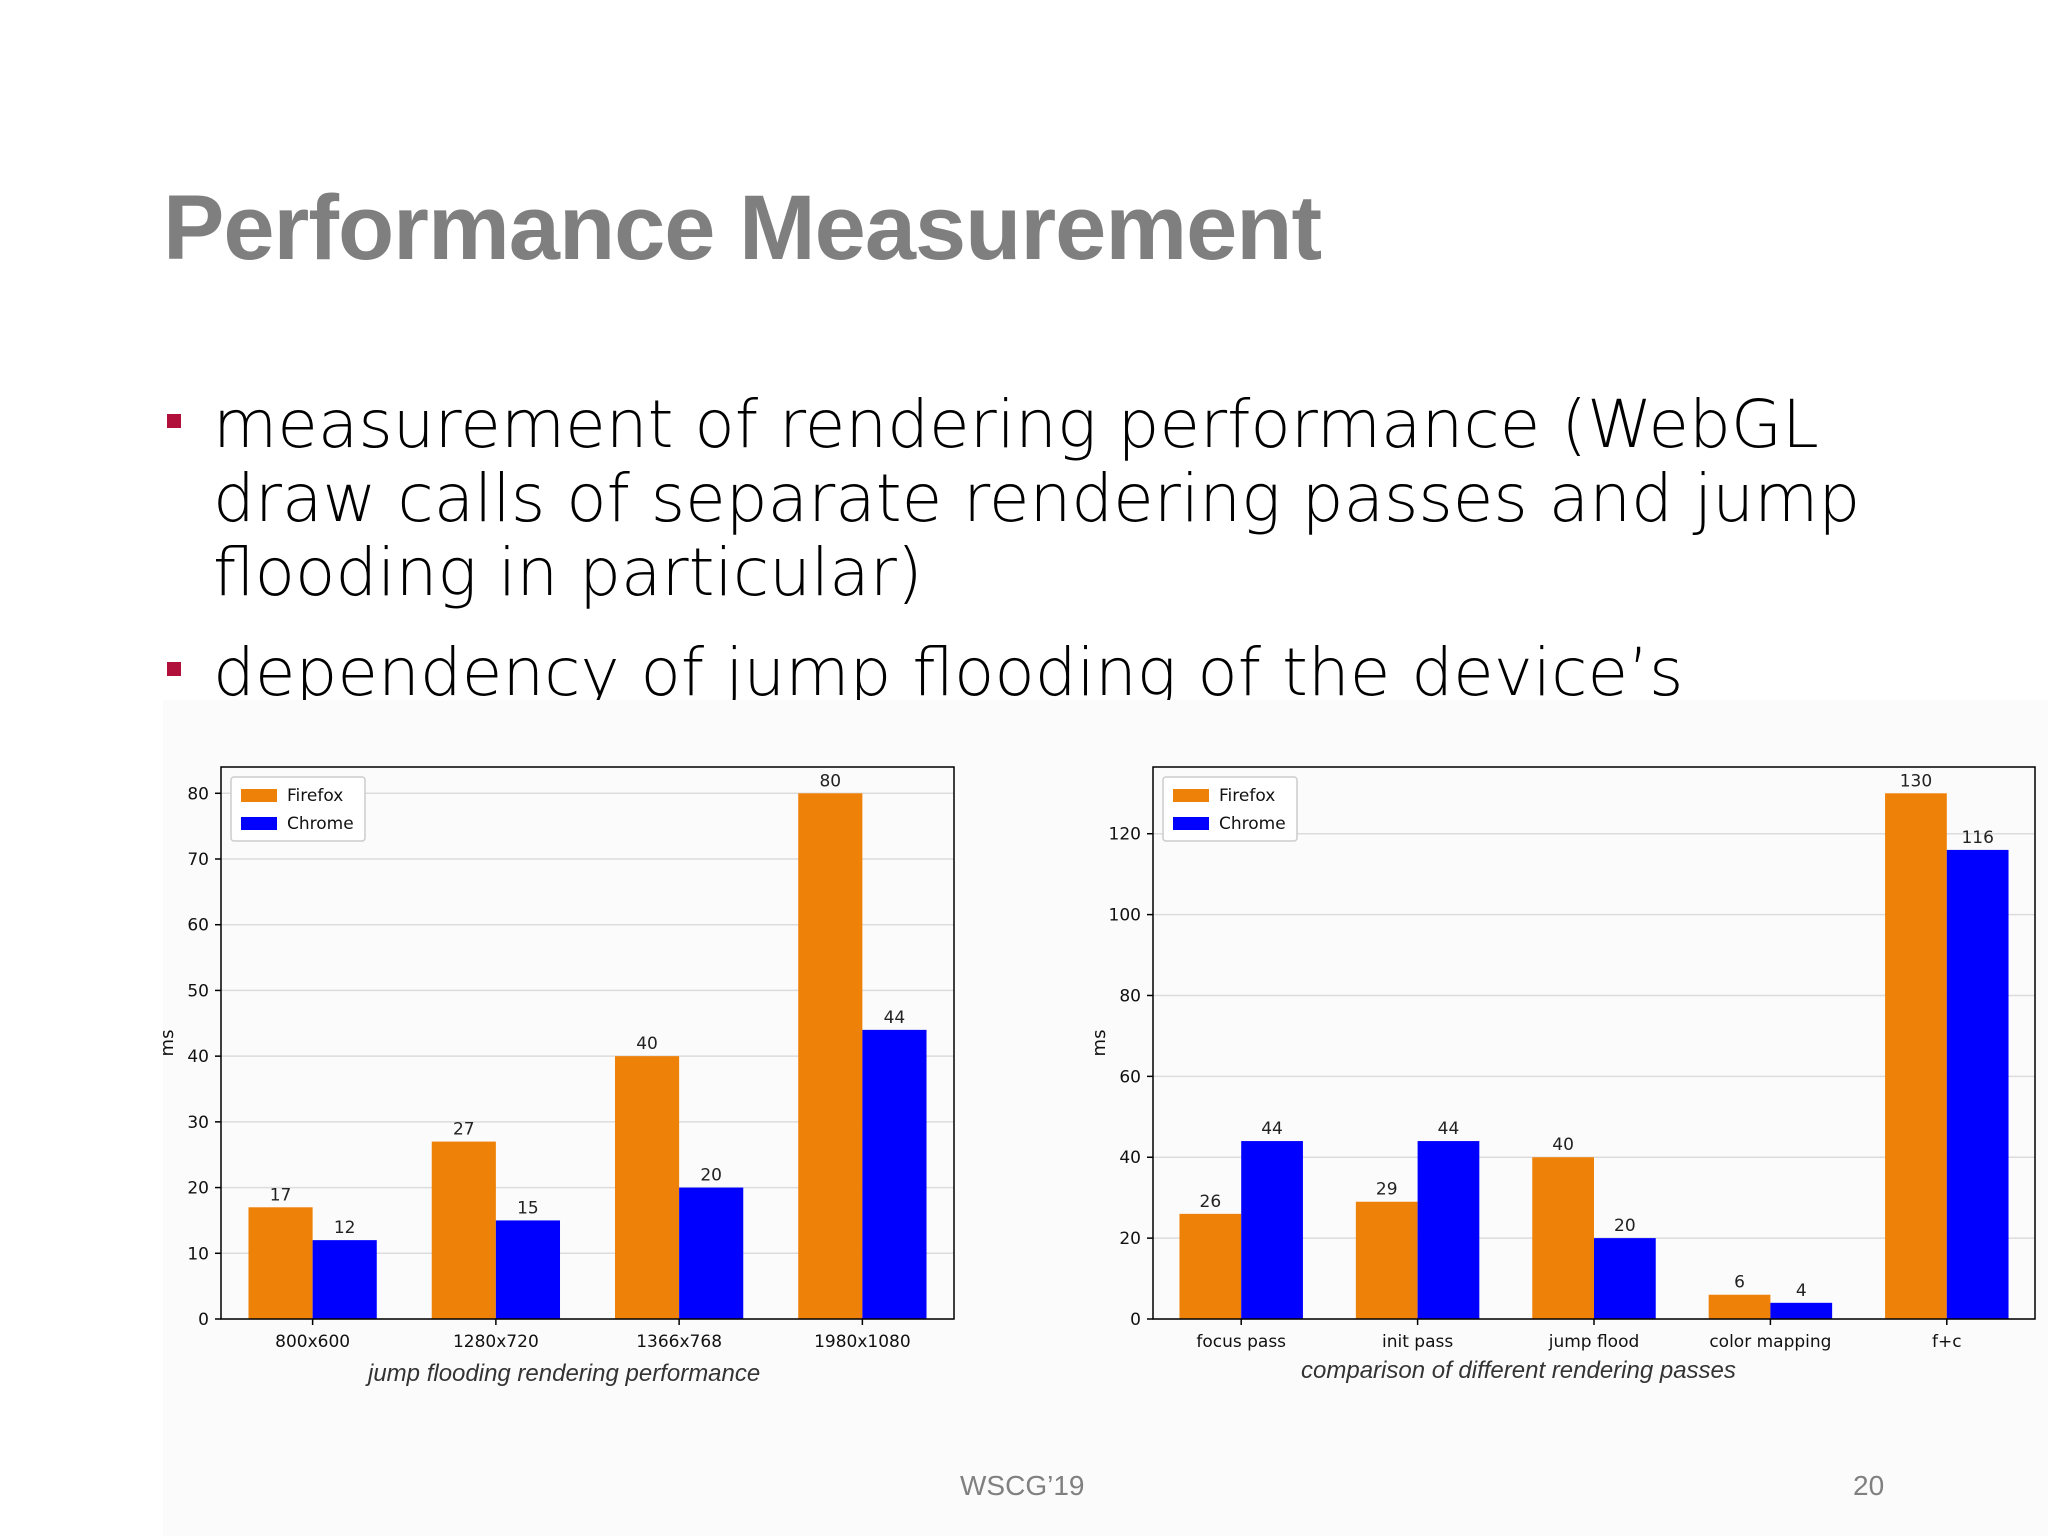 The image size is (2048, 1536). I want to click on x-tick-label: 800x600, so click(312, 1342).